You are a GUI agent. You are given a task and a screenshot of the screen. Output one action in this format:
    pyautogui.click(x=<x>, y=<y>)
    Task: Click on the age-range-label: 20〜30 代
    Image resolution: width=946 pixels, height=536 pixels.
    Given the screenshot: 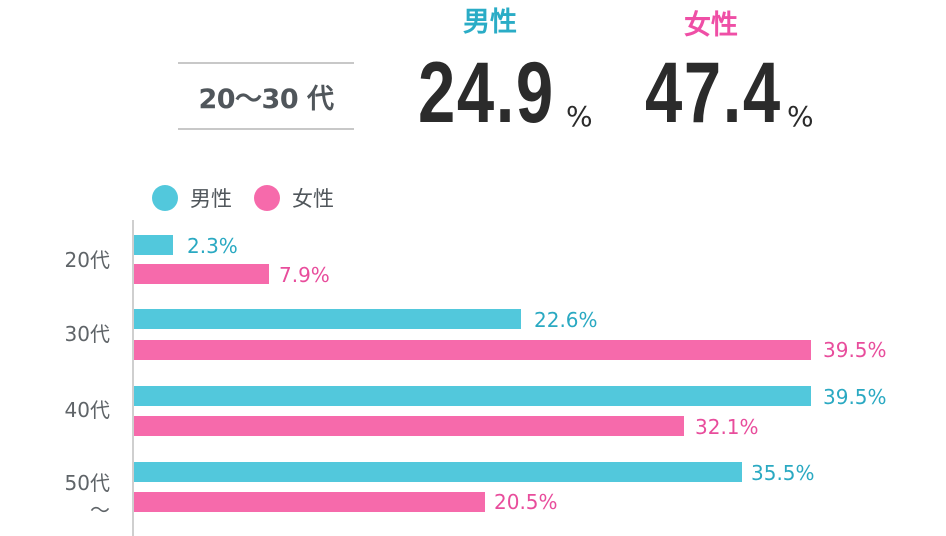 What is the action you would take?
    pyautogui.click(x=266, y=96)
    